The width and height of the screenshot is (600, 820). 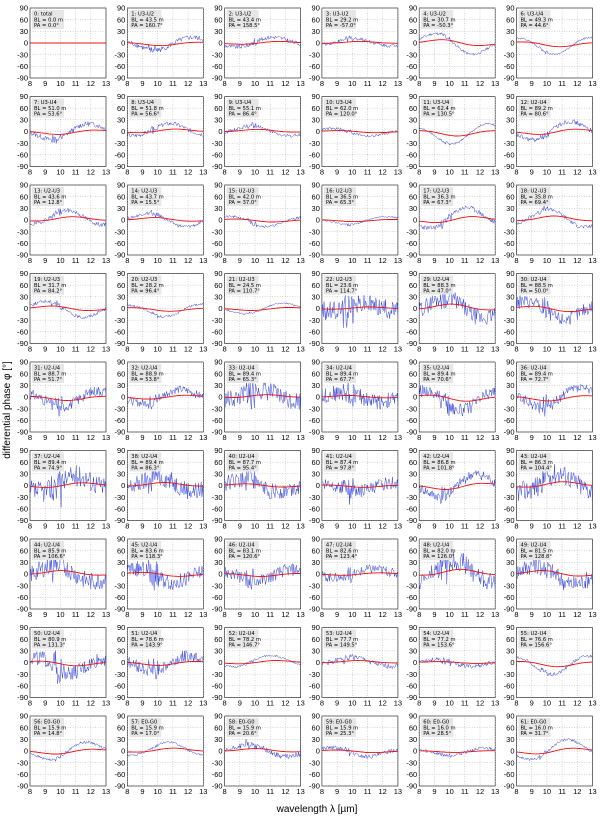 What do you see at coordinates (147, 640) in the screenshot?
I see `panel-bl: BL = 78.6 m` at bounding box center [147, 640].